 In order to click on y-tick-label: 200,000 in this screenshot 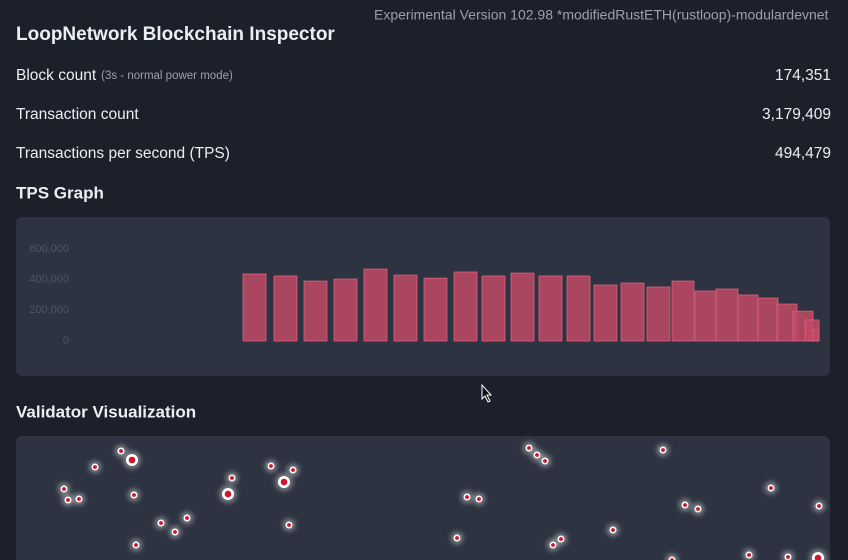, I will do `click(49, 310)`.